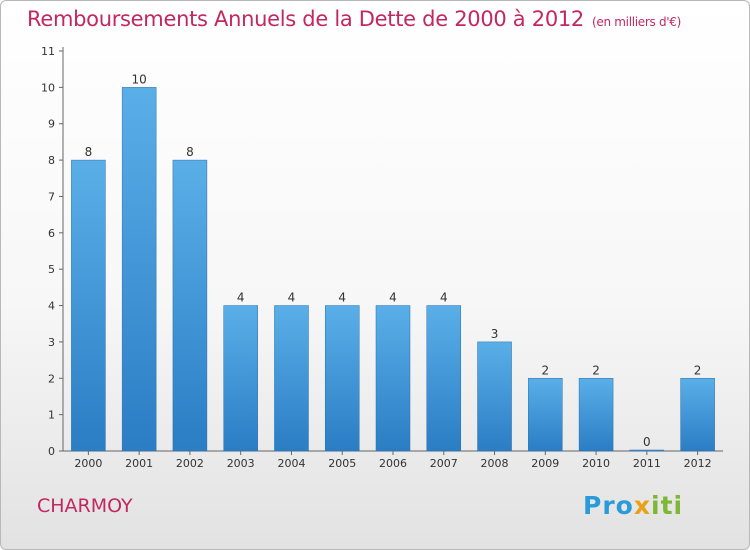 Image resolution: width=750 pixels, height=550 pixels. I want to click on y-tick-label: 5, so click(51, 269).